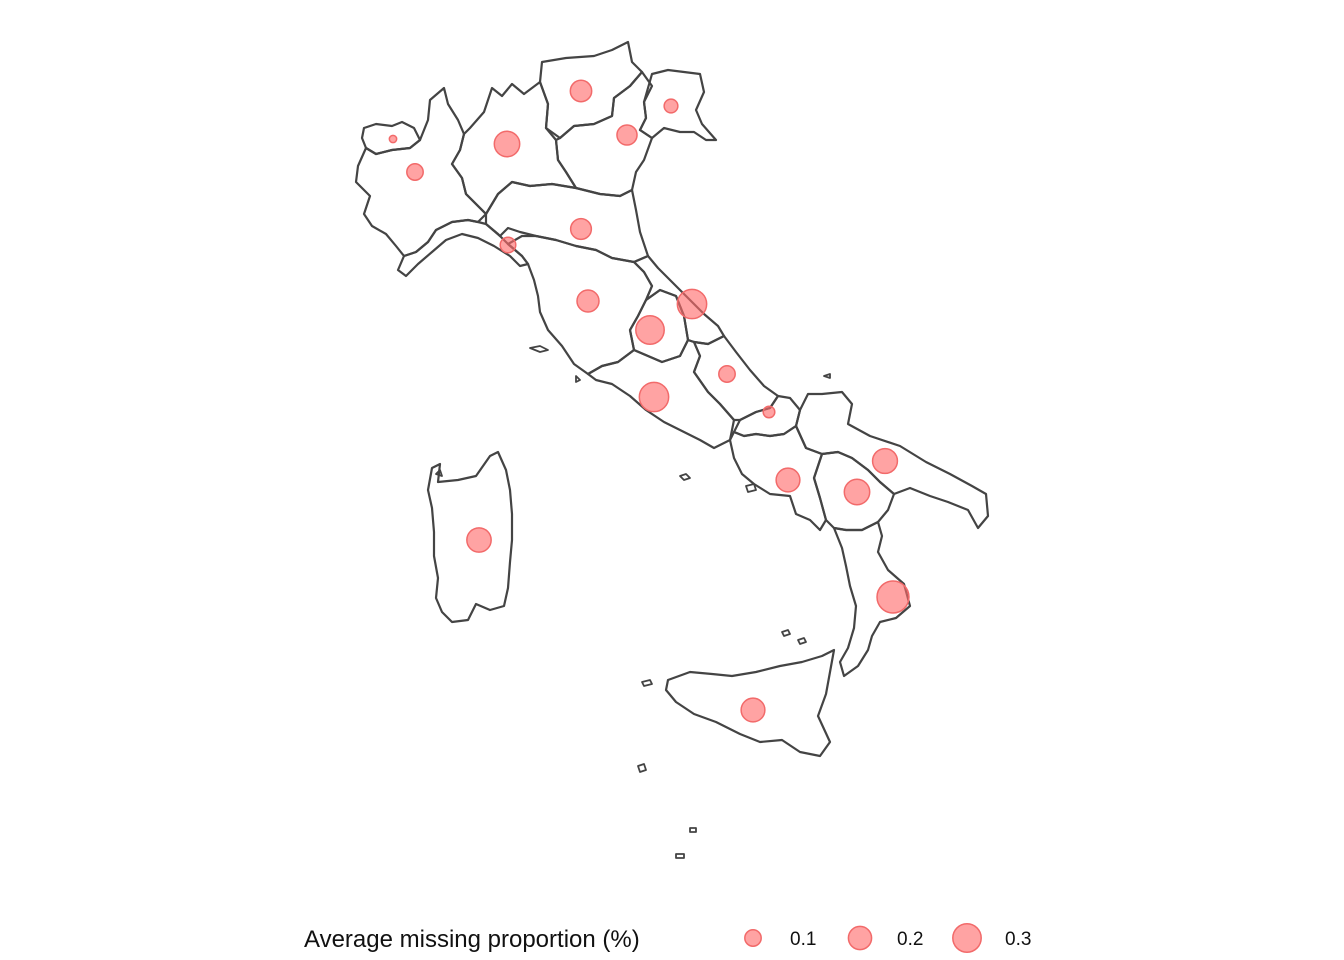 The image size is (1344, 960). What do you see at coordinates (627, 135) in the screenshot?
I see `bubble-veneto` at bounding box center [627, 135].